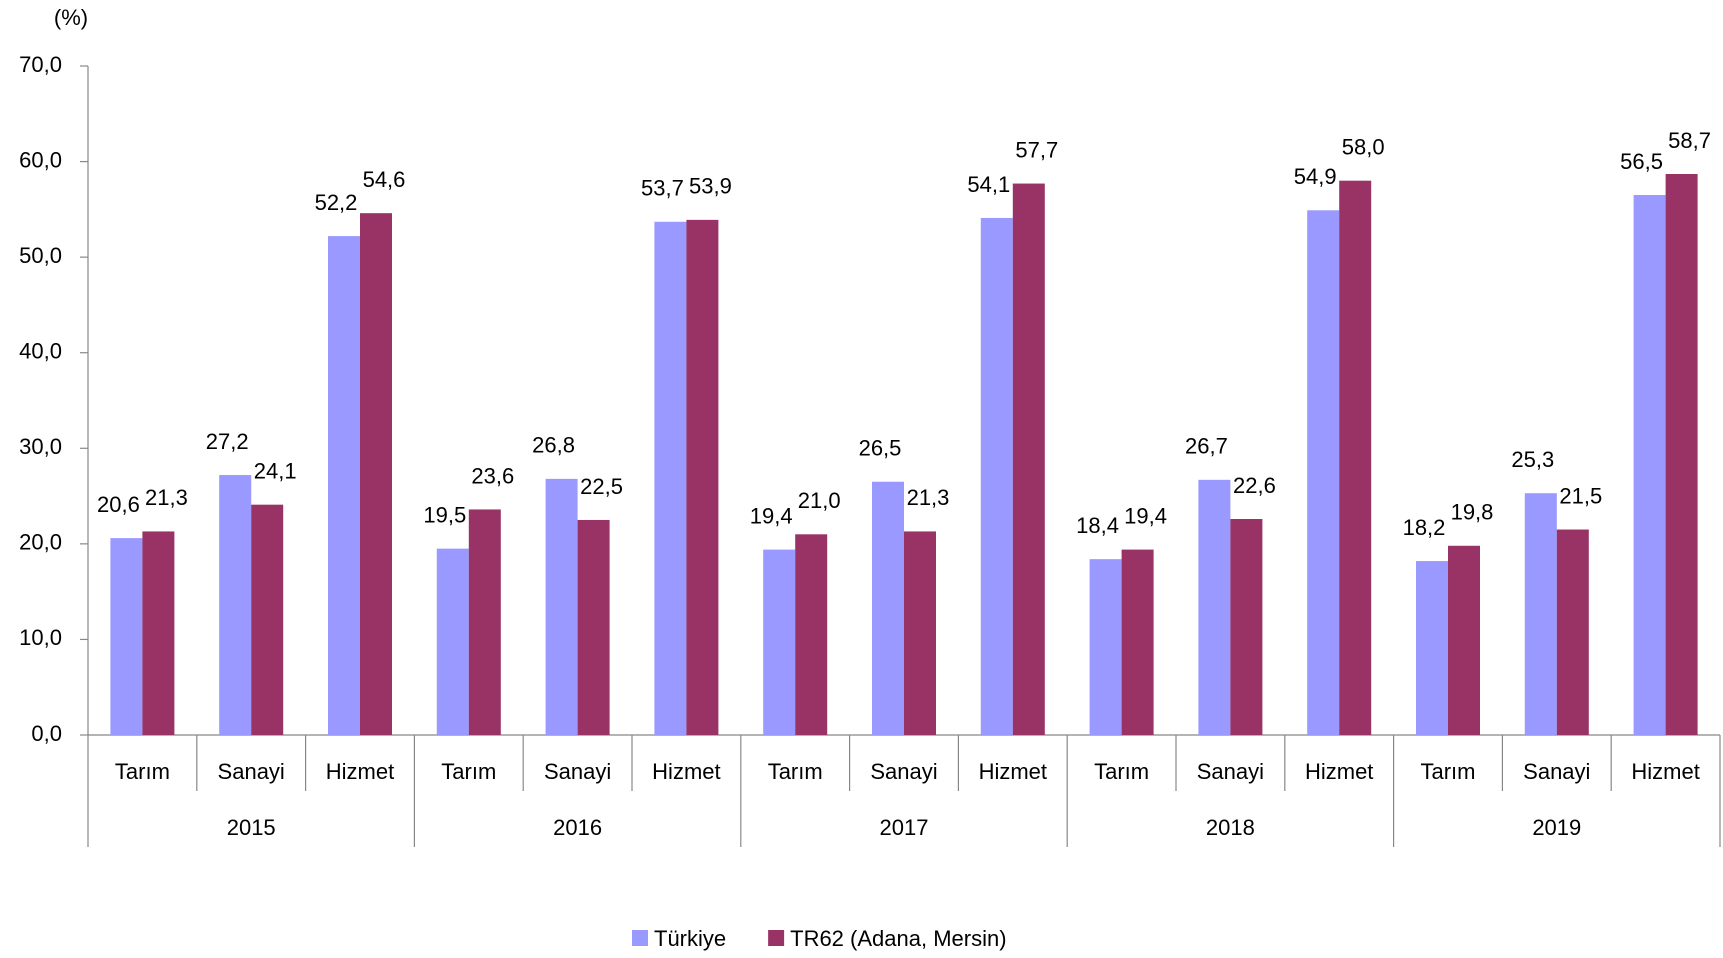 The image size is (1723, 958). I want to click on data-label: 26,7, so click(1206, 446).